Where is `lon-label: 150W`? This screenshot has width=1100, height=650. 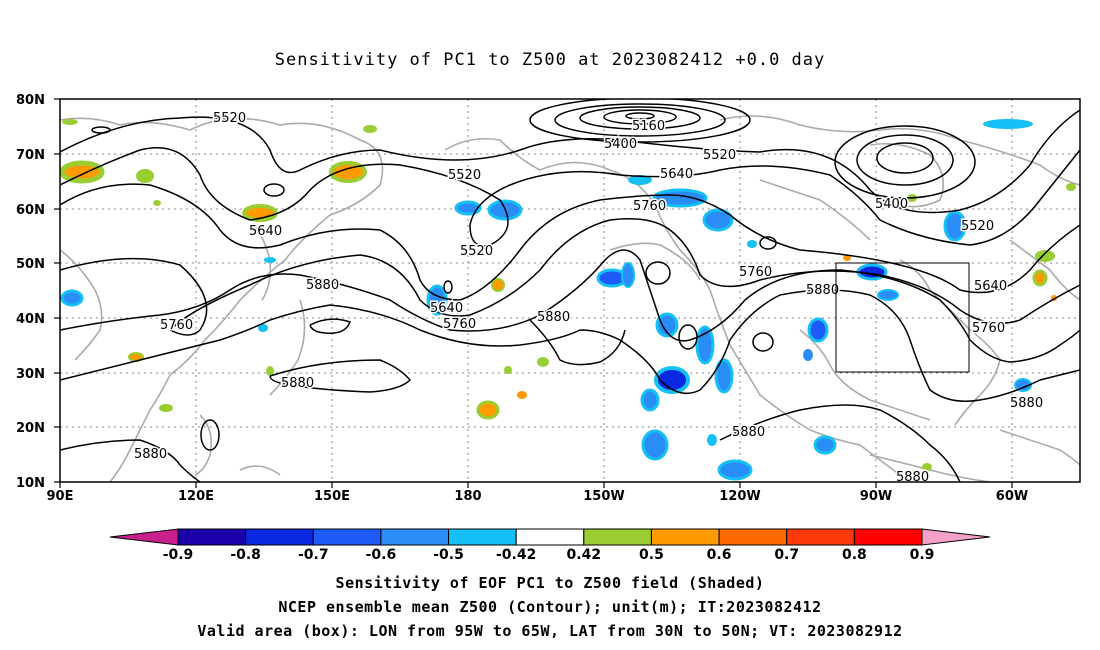
lon-label: 150W is located at coordinates (603, 496).